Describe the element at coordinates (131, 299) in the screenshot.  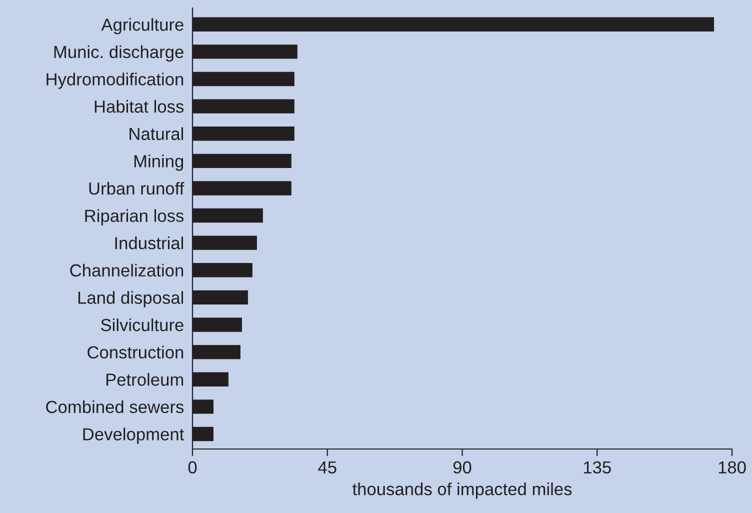
I see `y-tick-label: Land disposal` at that location.